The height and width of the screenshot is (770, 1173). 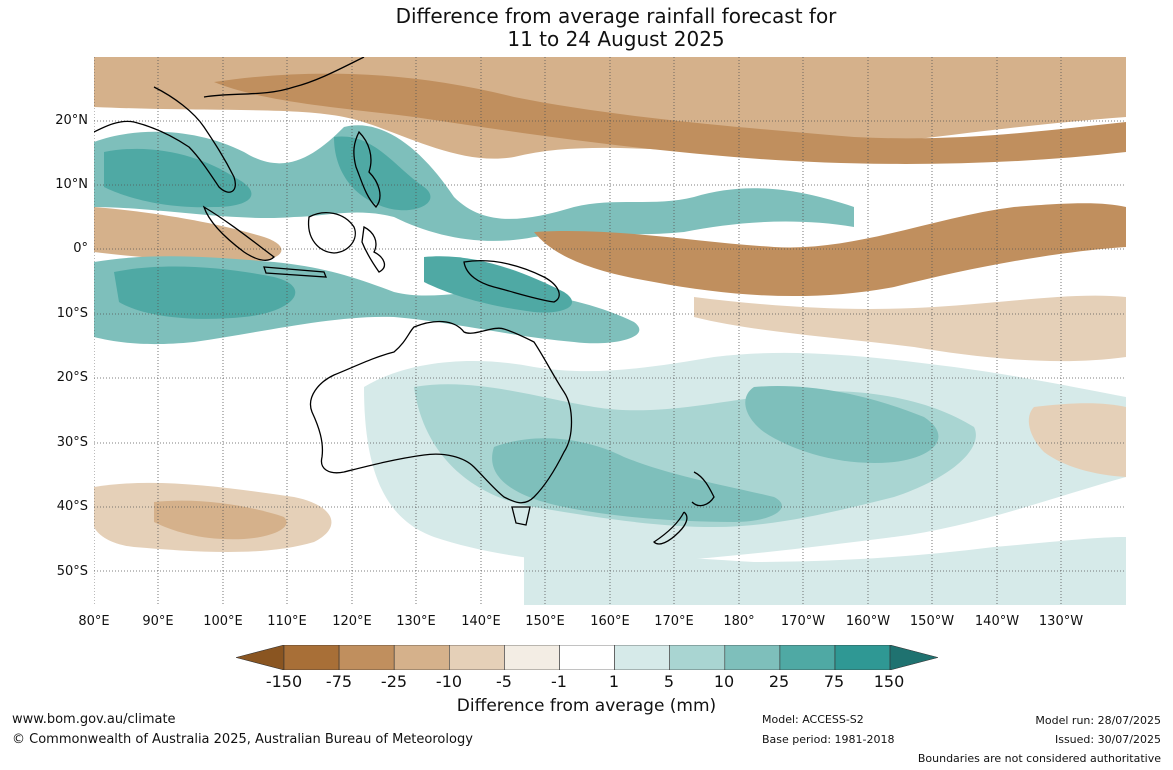 I want to click on legend-extend-high, so click(x=913, y=657).